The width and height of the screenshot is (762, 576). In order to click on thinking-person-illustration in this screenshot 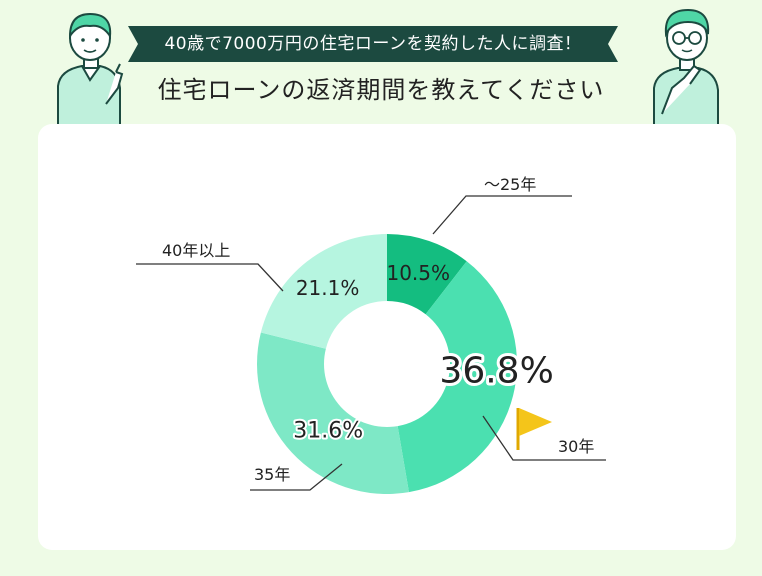, I will do `click(686, 68)`.